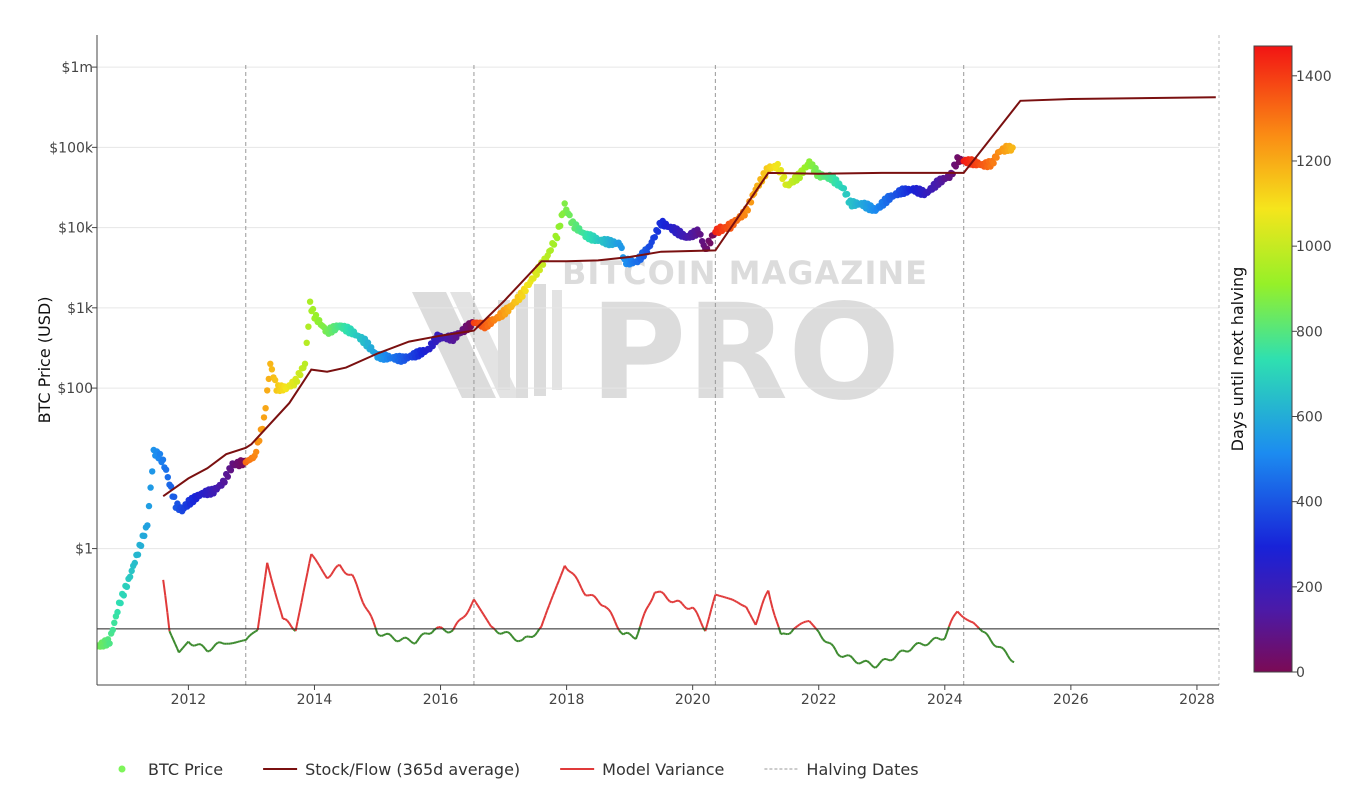 This screenshot has height=806, width=1356. Describe the element at coordinates (122, 769) in the screenshot. I see `legend-swatch-marker` at that location.